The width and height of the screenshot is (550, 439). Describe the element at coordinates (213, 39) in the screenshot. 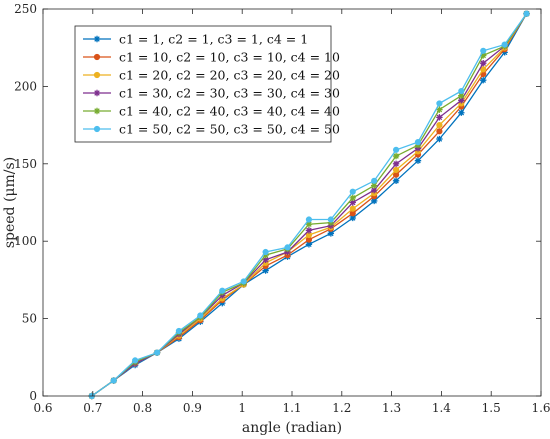

I see `legend-label: c1 = 1, c2 = 1, c3 = 1, c4 = 1` at that location.